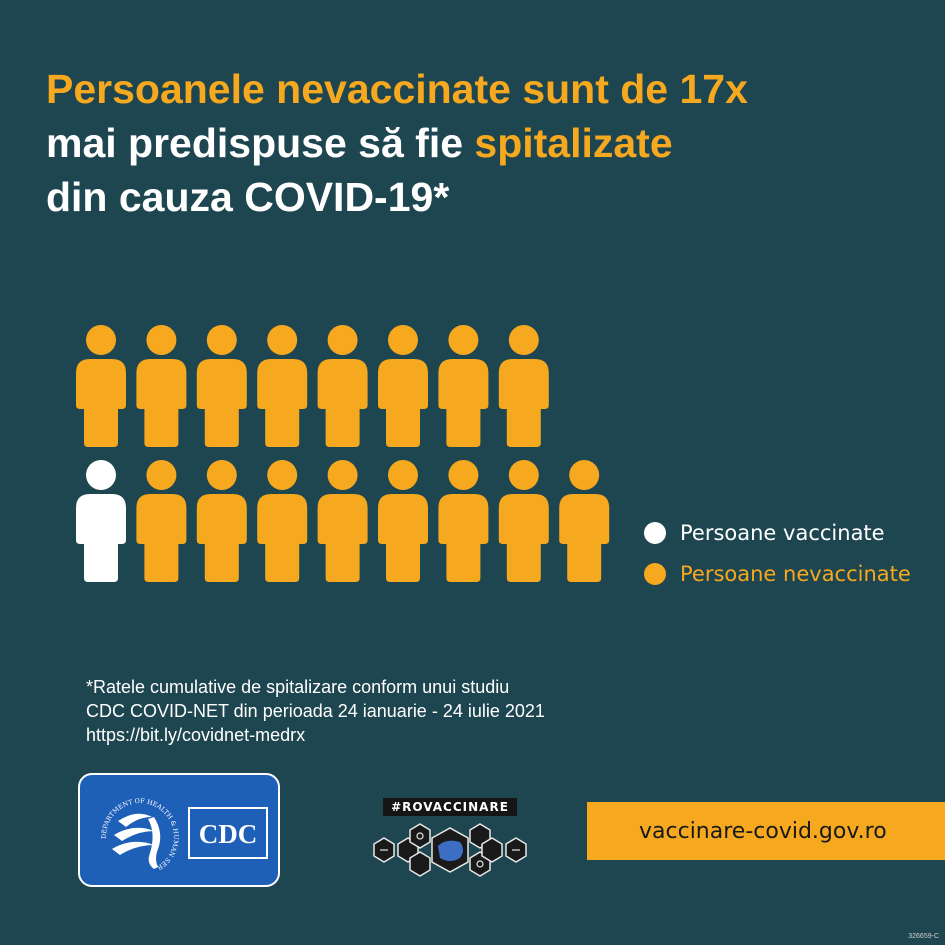 The width and height of the screenshot is (945, 945). Describe the element at coordinates (196, 735) in the screenshot. I see `footnote-link: https://bit.ly/covidnet-medrx` at that location.